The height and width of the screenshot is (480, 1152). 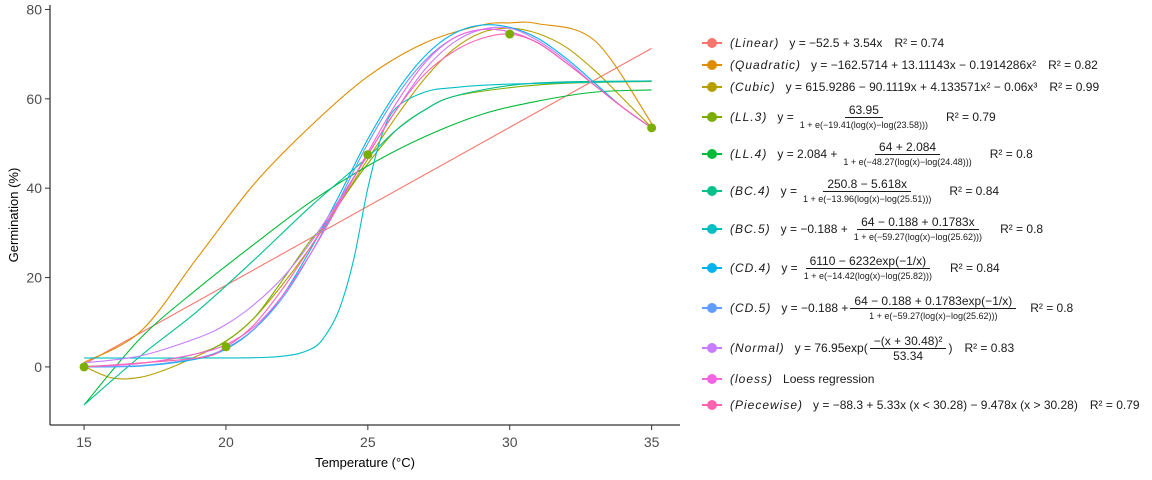 What do you see at coordinates (867, 198) in the screenshot?
I see `legend-denominator: 1 + e(−13.96(log(x)−log(25.51)))` at bounding box center [867, 198].